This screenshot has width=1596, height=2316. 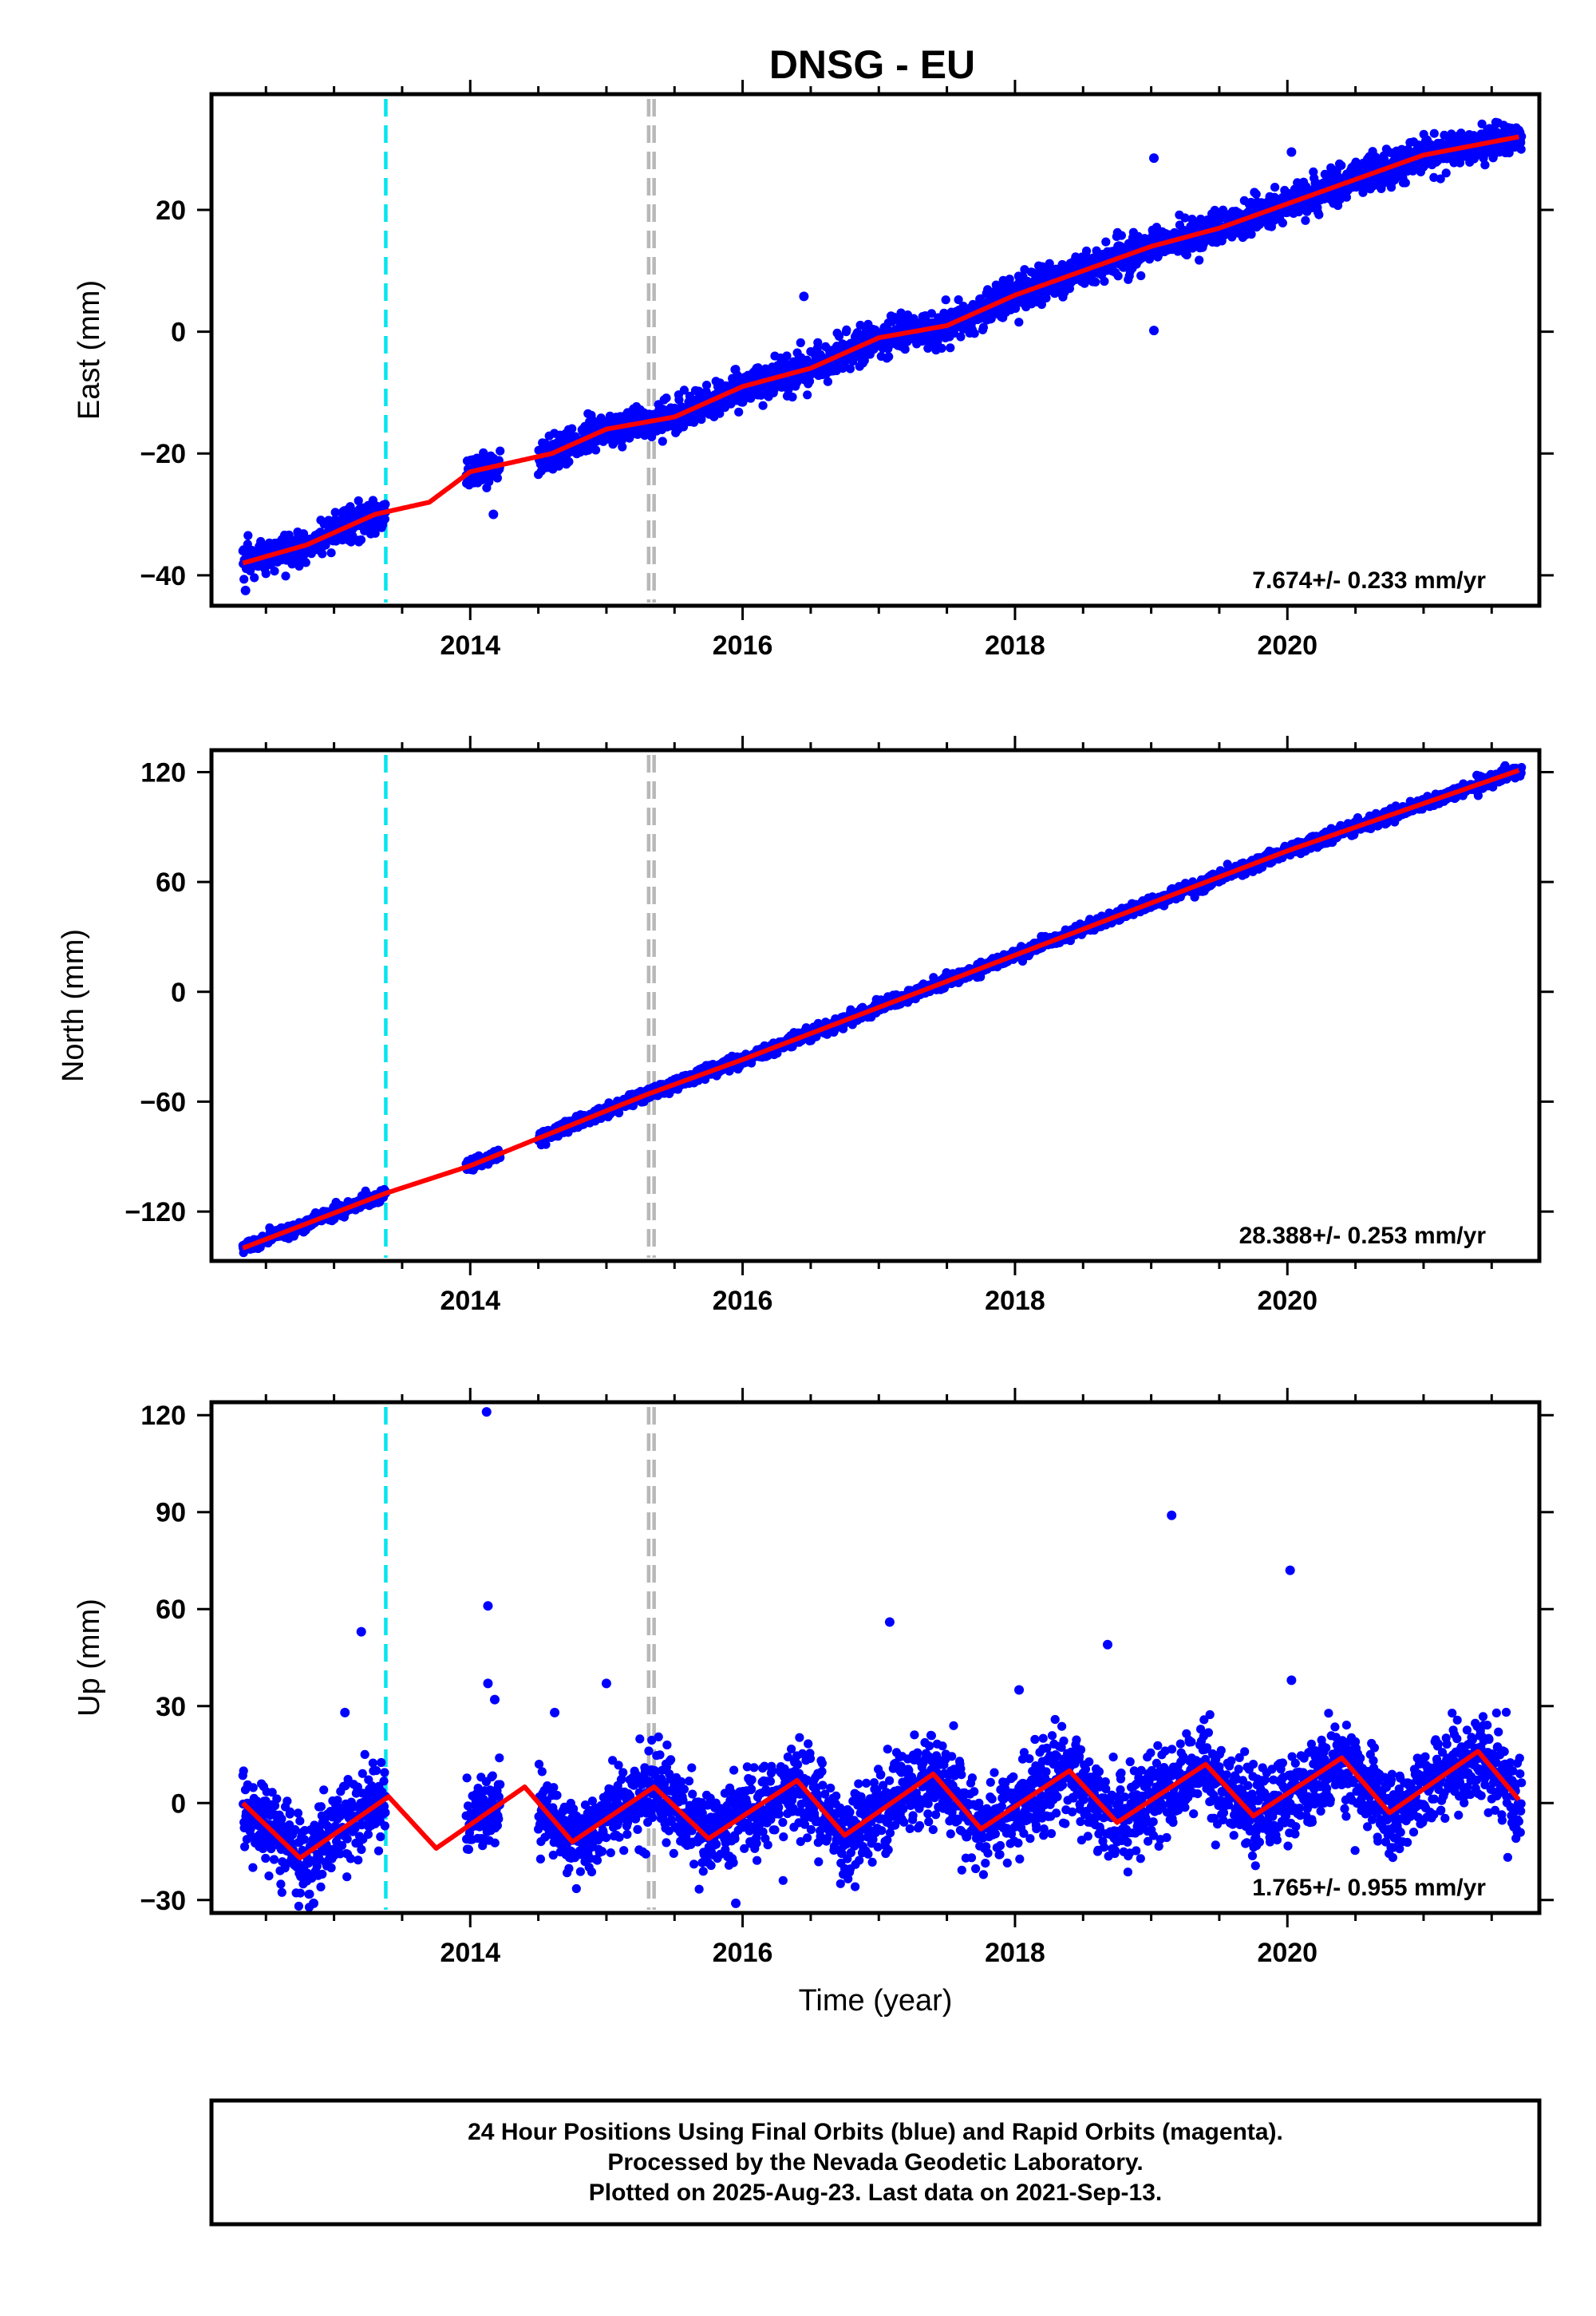 I want to click on y-tick-label: 0, so click(x=178, y=333).